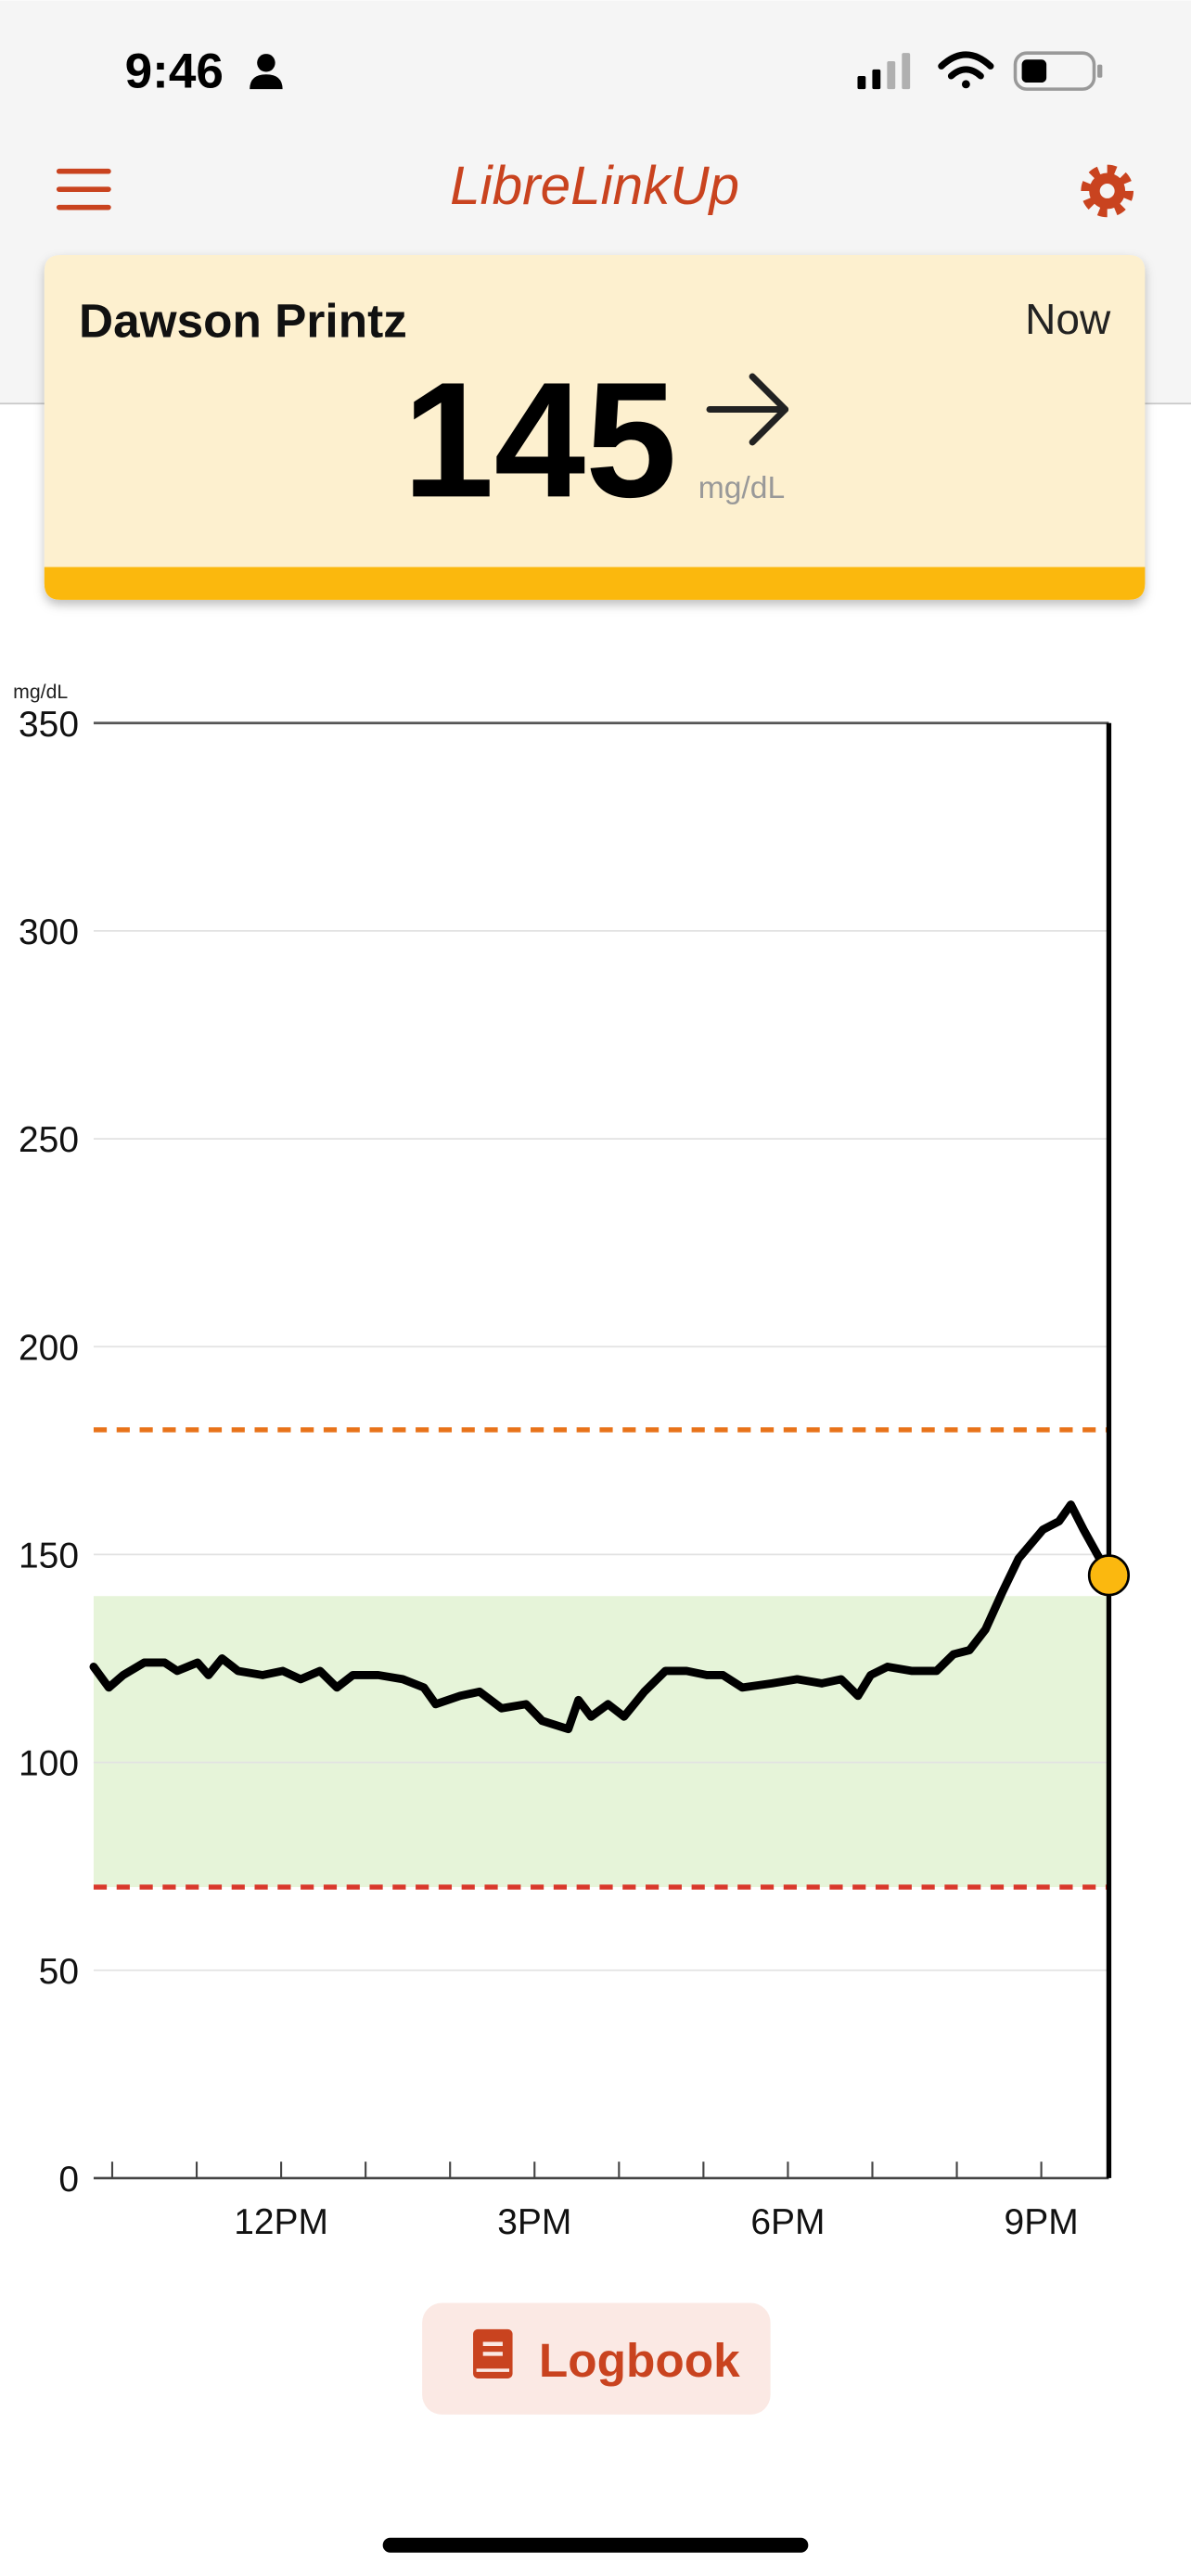 The image size is (1191, 2576). Describe the element at coordinates (1042, 2222) in the screenshot. I see `x-tick-label: 9PM` at that location.